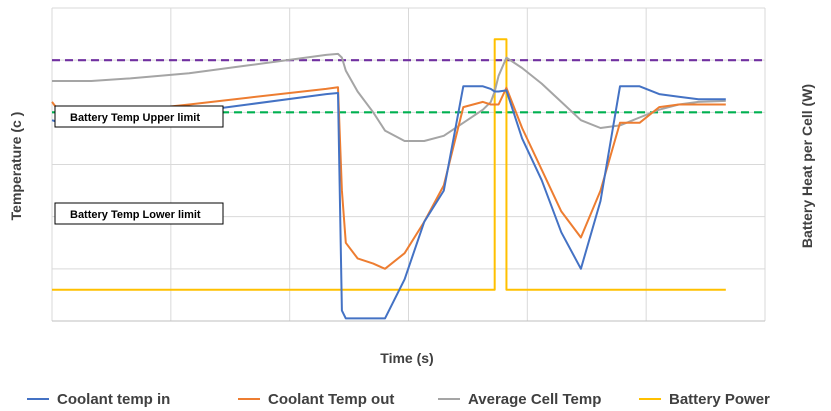 Image resolution: width=831 pixels, height=411 pixels. I want to click on reference-label-text: Battery Temp Upper limit, so click(135, 118).